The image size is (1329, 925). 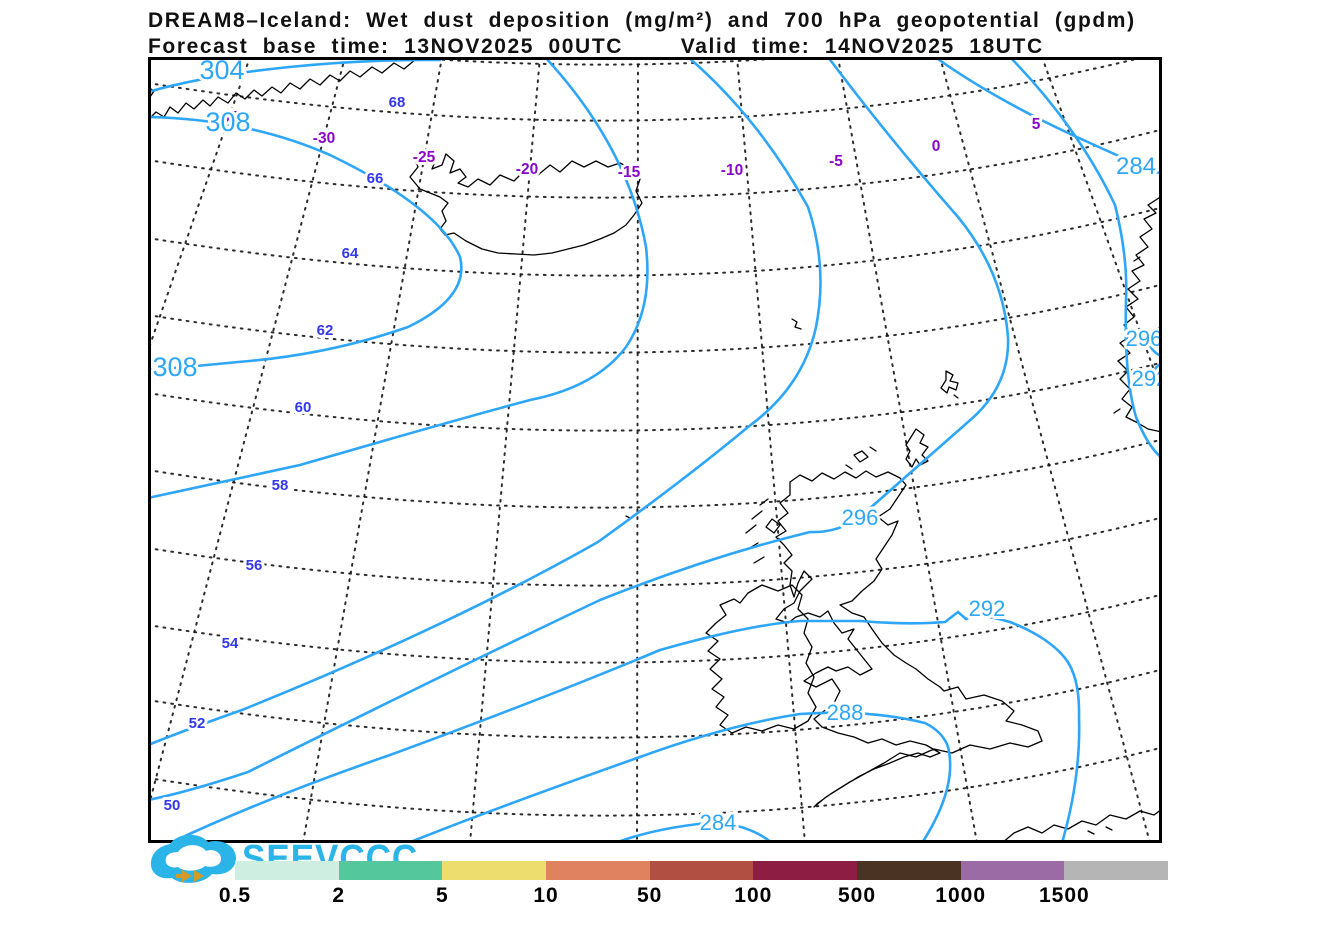 What do you see at coordinates (753, 895) in the screenshot?
I see `colorbar-tick-label: 100` at bounding box center [753, 895].